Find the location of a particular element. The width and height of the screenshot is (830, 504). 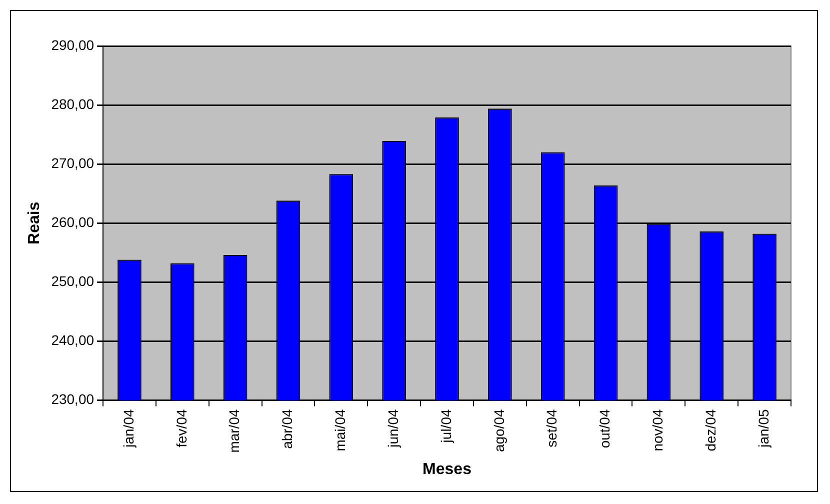

y-tick-label: 230,00 is located at coordinates (72, 399).